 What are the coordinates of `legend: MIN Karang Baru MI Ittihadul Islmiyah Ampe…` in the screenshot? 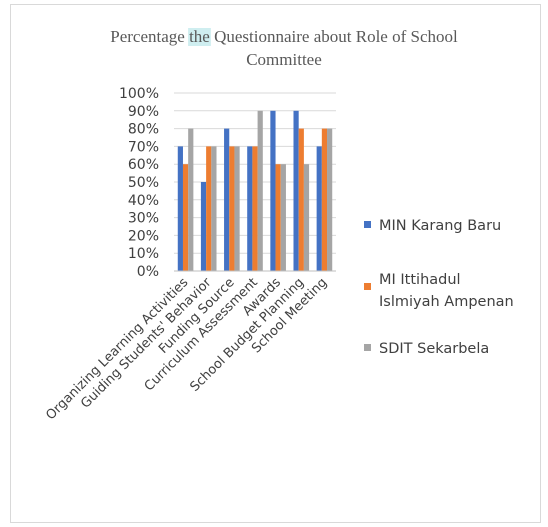 It's located at (439, 287).